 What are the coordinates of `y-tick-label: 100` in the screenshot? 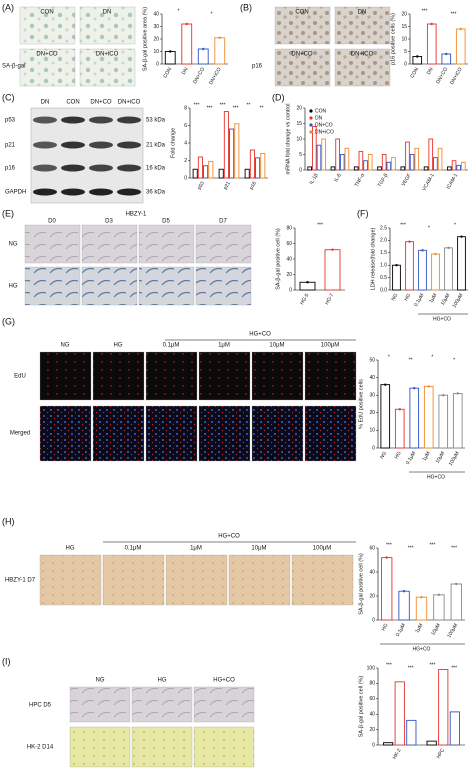 It's located at (371, 668).